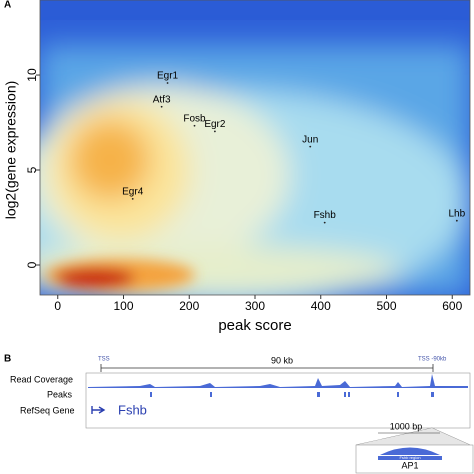 Image resolution: width=474 pixels, height=474 pixels. I want to click on tss-label: TSS -90kb, so click(432, 360).